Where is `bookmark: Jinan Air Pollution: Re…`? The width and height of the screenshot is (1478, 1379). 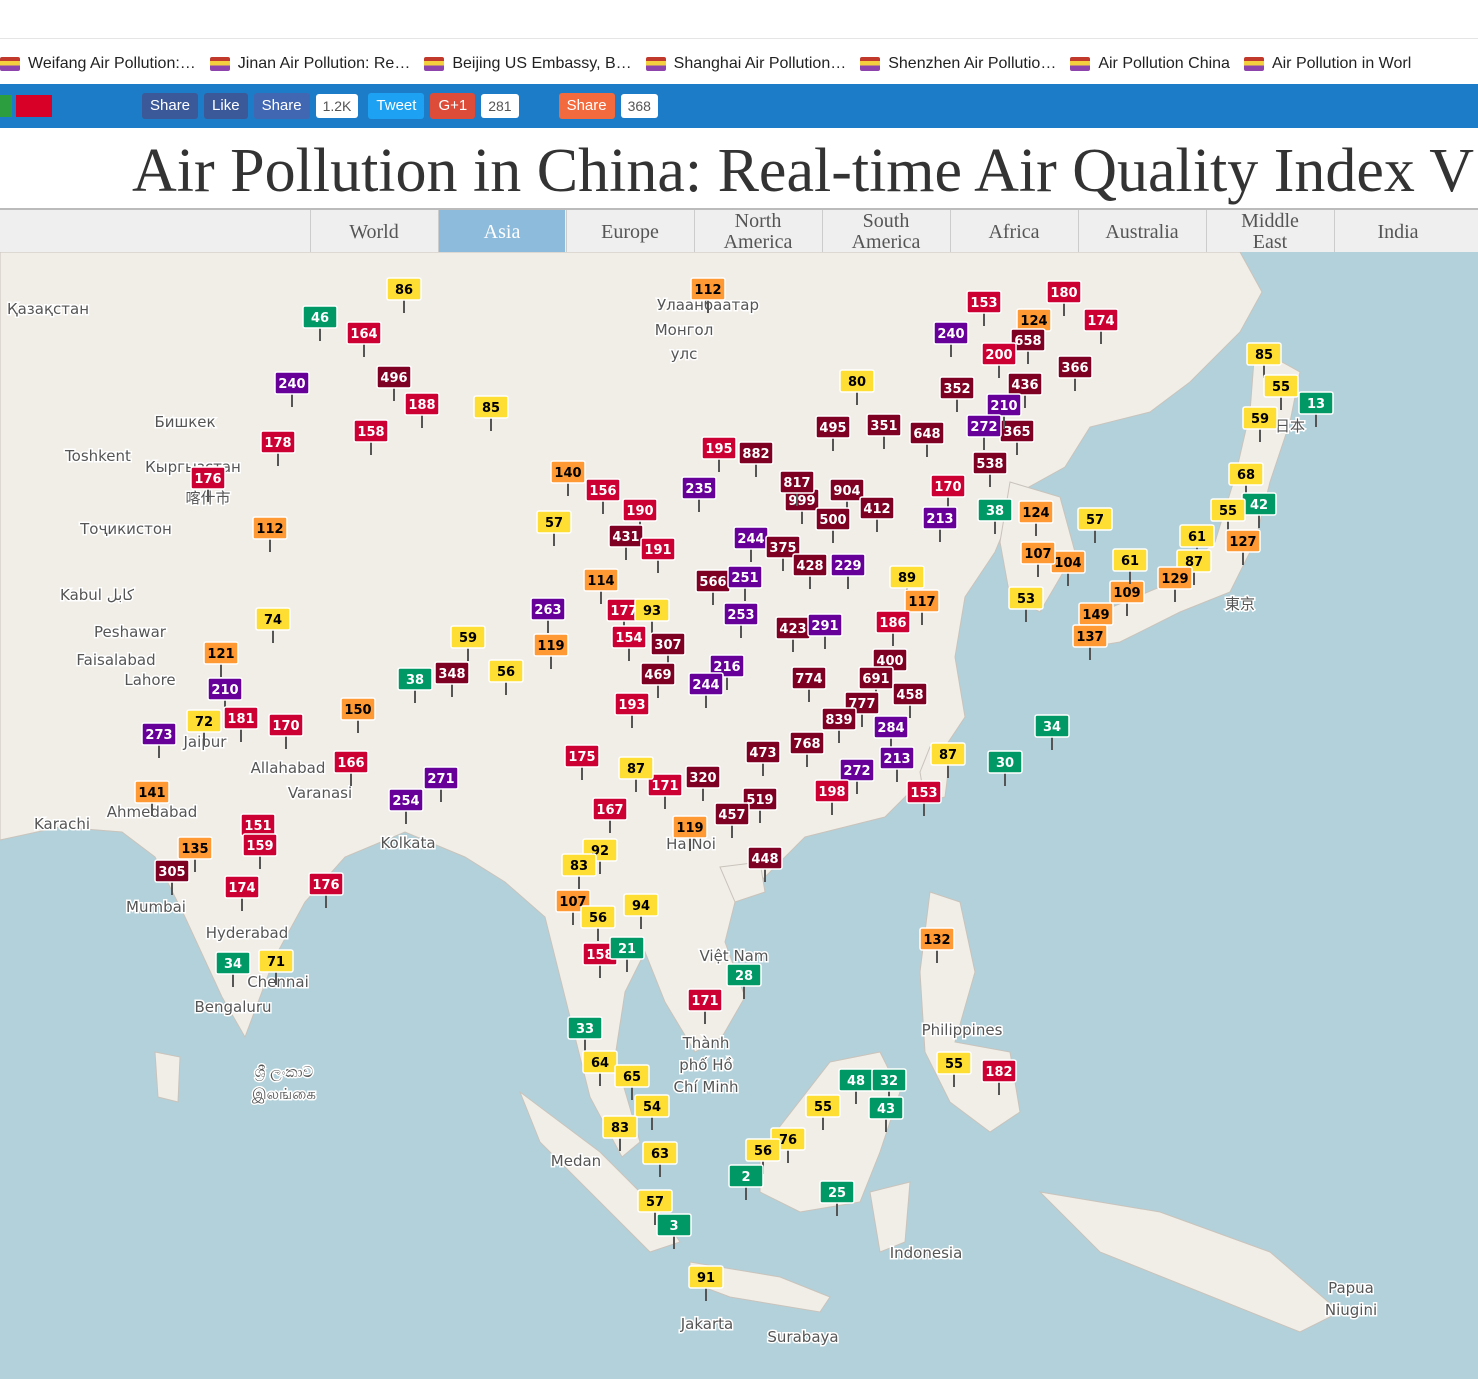 bookmark: Jinan Air Pollution: Re… is located at coordinates (309, 64).